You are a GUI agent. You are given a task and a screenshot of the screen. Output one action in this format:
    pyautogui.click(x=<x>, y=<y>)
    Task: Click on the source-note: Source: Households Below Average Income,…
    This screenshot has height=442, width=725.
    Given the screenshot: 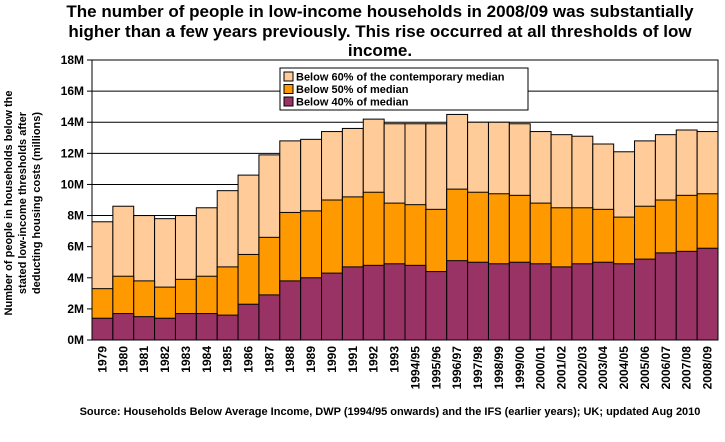 What is the action you would take?
    pyautogui.click(x=390, y=412)
    